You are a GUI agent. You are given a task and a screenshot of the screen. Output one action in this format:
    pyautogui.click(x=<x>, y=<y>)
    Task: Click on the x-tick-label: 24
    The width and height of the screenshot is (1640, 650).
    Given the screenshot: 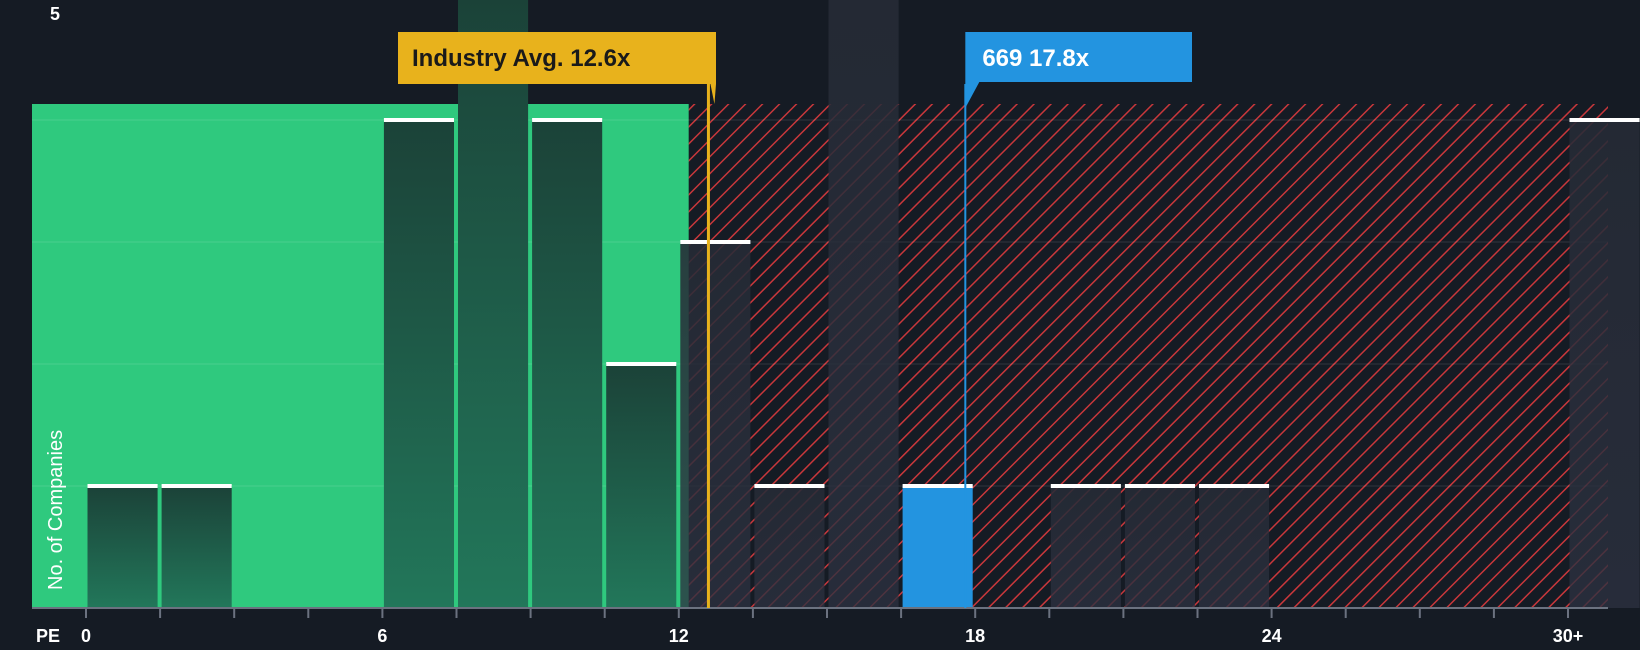 What is the action you would take?
    pyautogui.click(x=1272, y=636)
    